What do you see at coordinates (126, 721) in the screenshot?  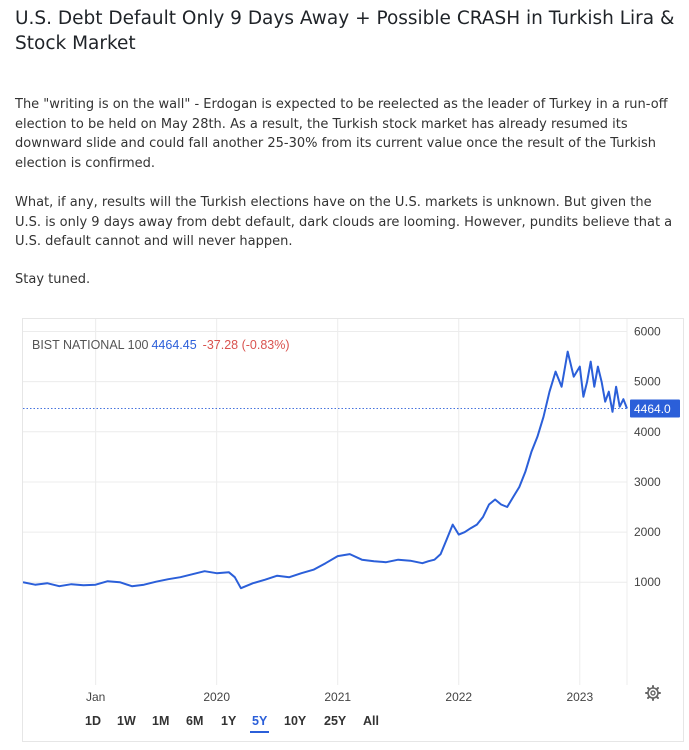 I see `range-button-1w: 1W` at bounding box center [126, 721].